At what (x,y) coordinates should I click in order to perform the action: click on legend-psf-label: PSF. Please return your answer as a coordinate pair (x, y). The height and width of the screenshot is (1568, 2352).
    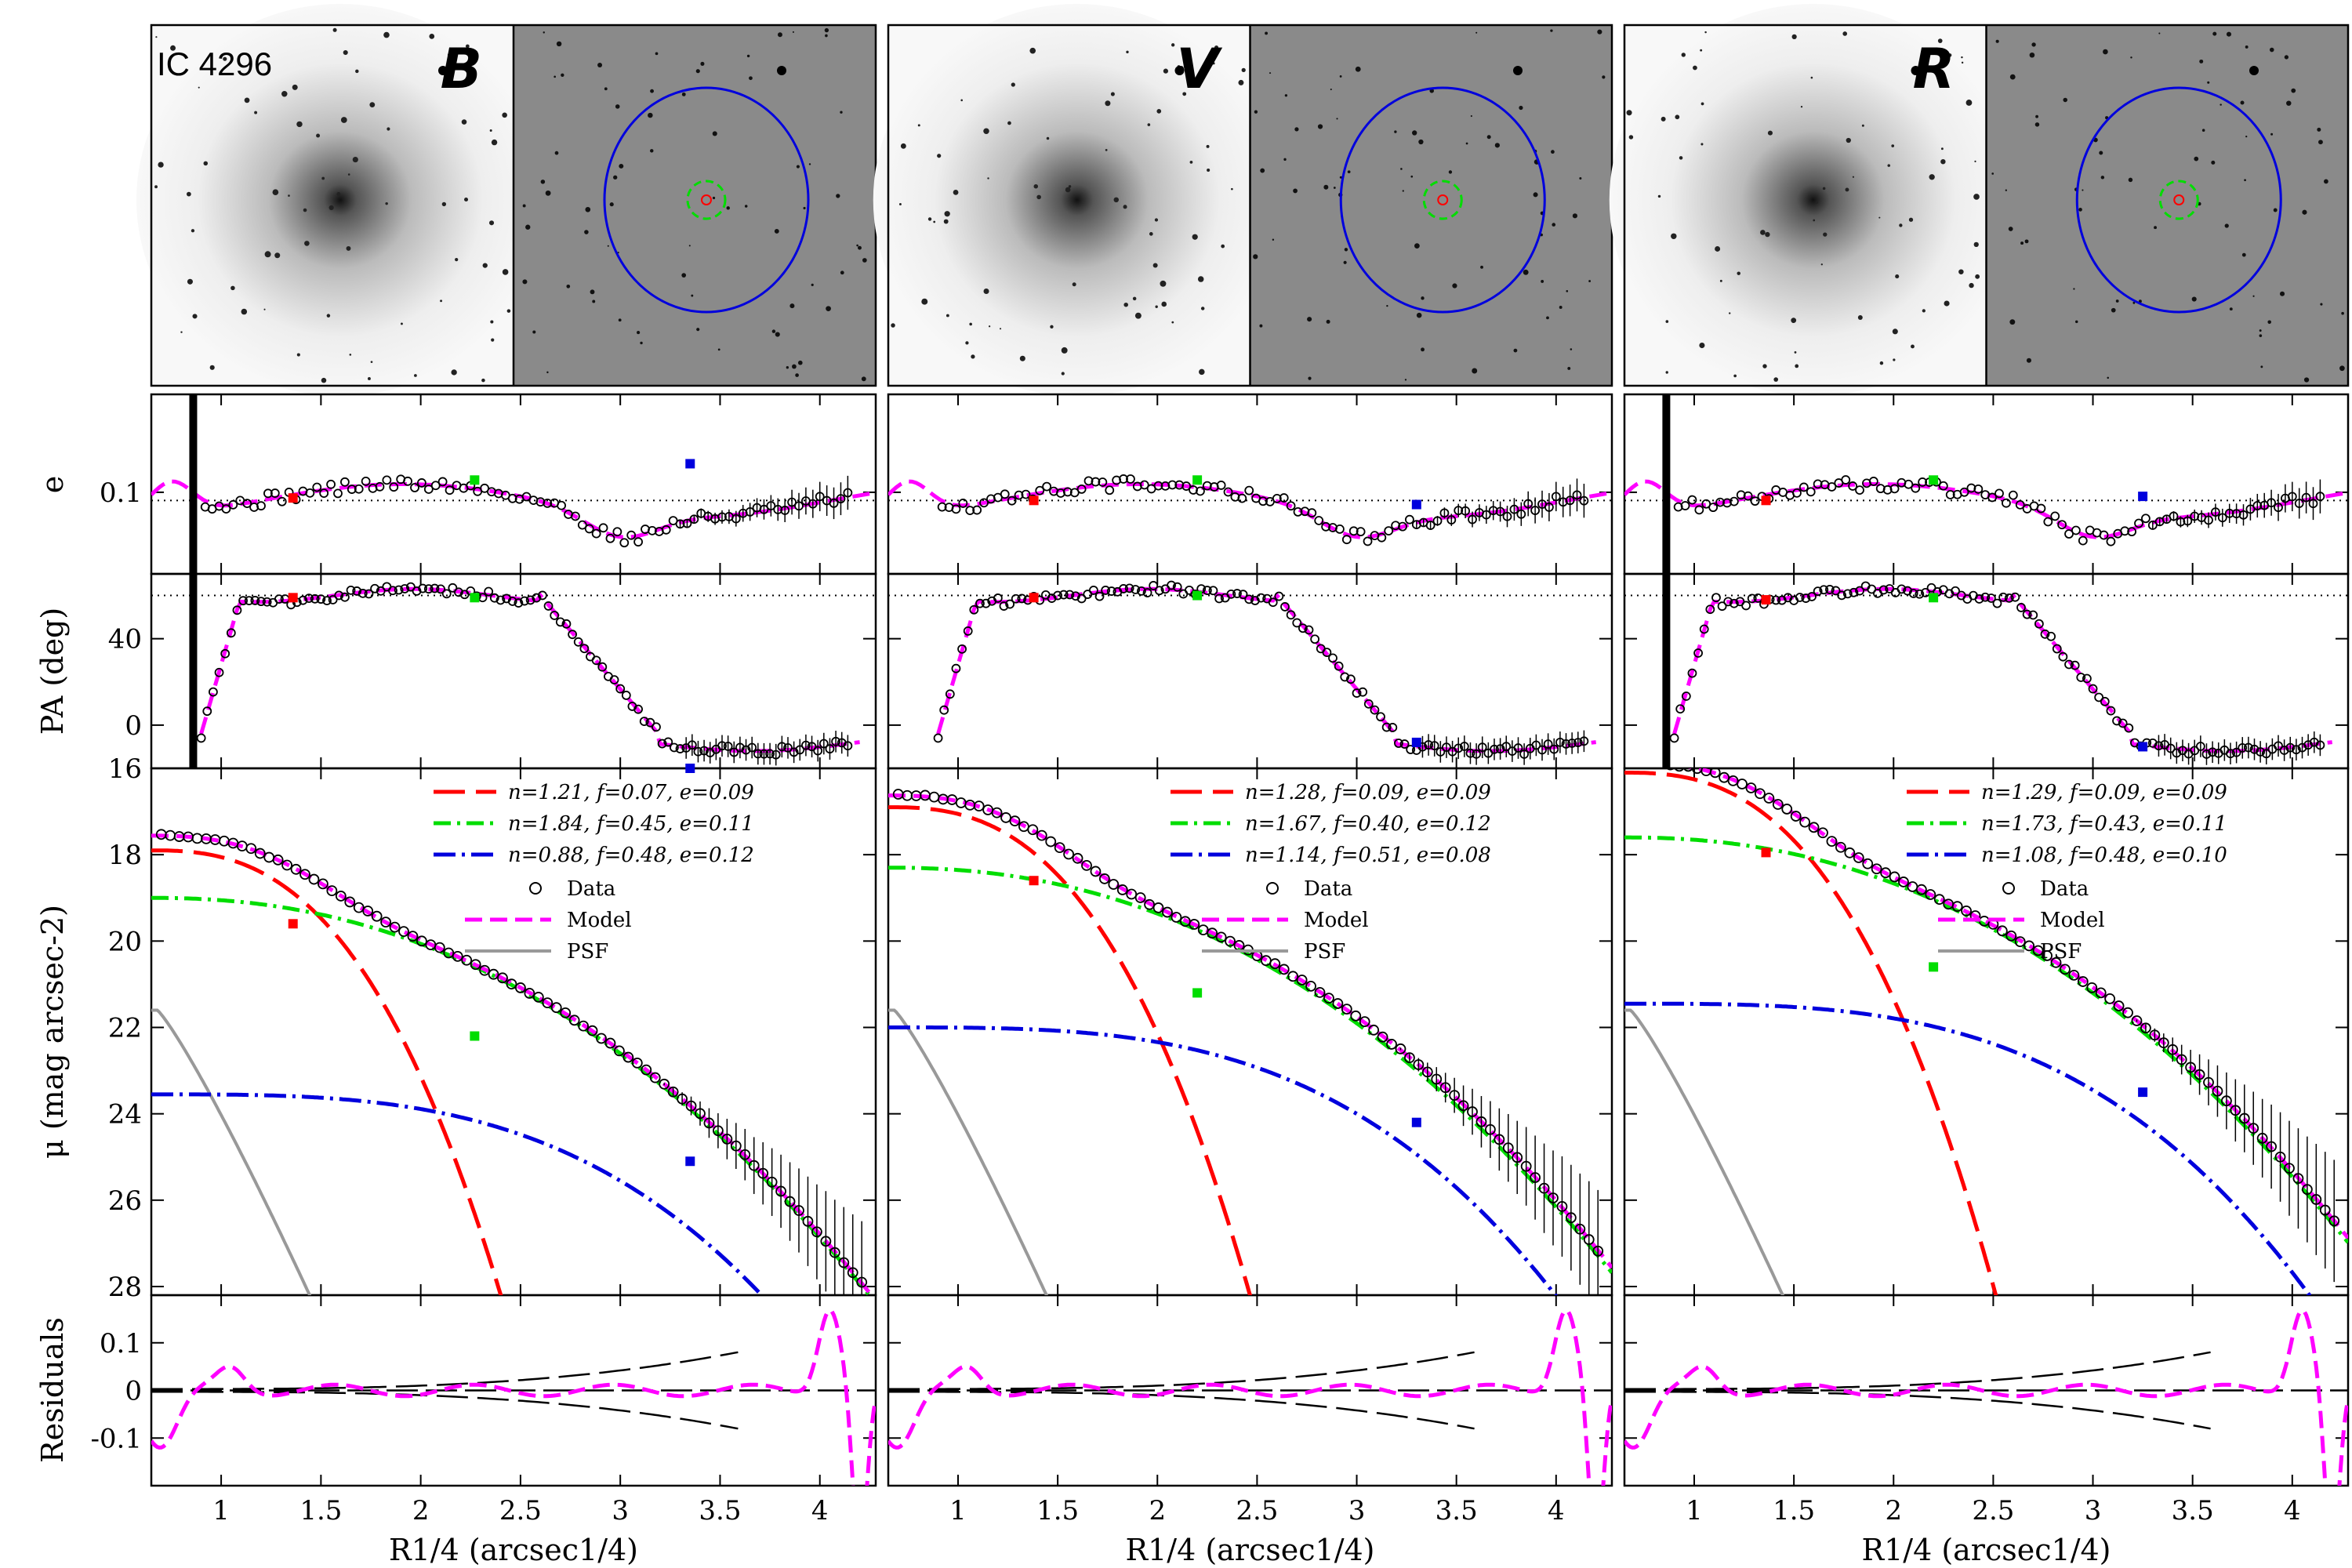
    Looking at the image, I should click on (1324, 952).